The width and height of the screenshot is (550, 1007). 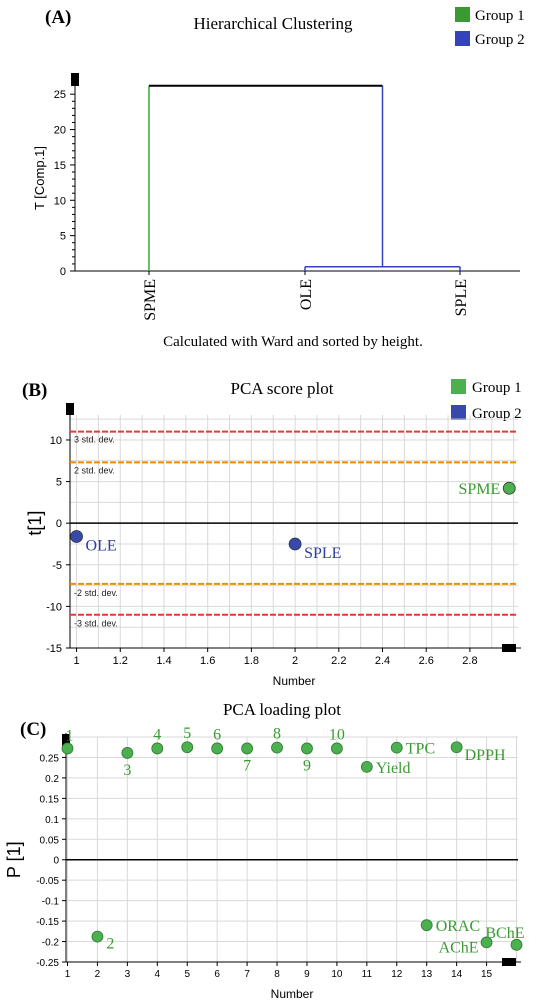 I want to click on y-tick-label-c: 0, so click(x=56, y=861).